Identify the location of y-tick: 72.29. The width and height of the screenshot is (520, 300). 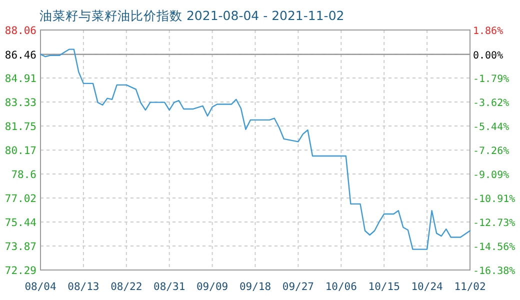
(20, 271).